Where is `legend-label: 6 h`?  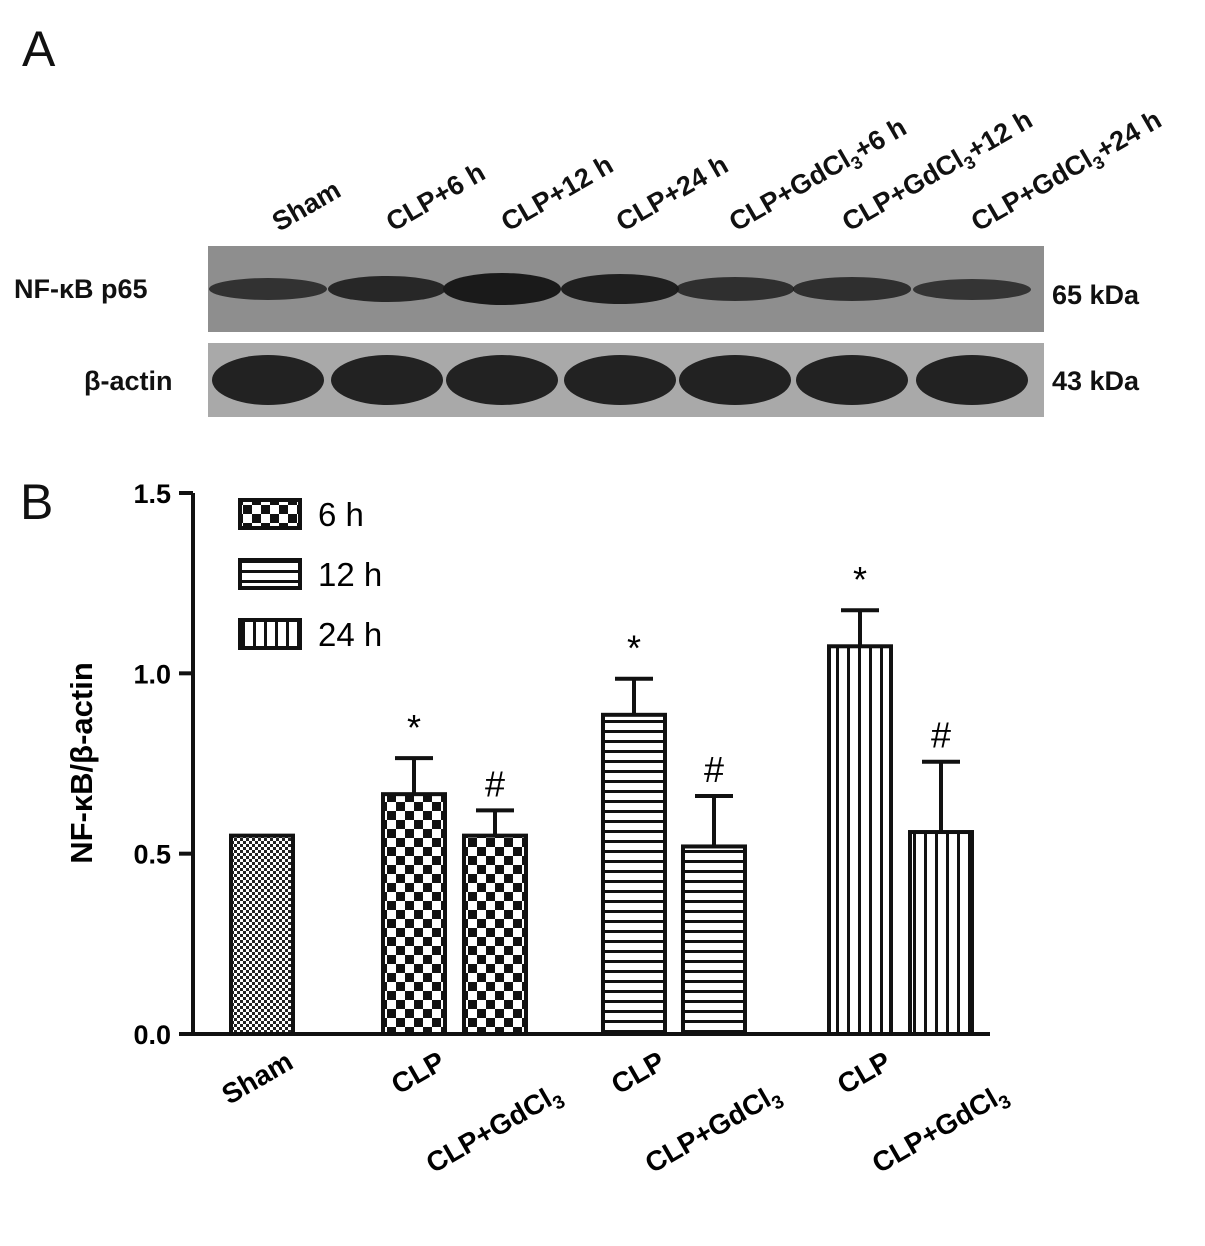
legend-label: 6 h is located at coordinates (341, 514).